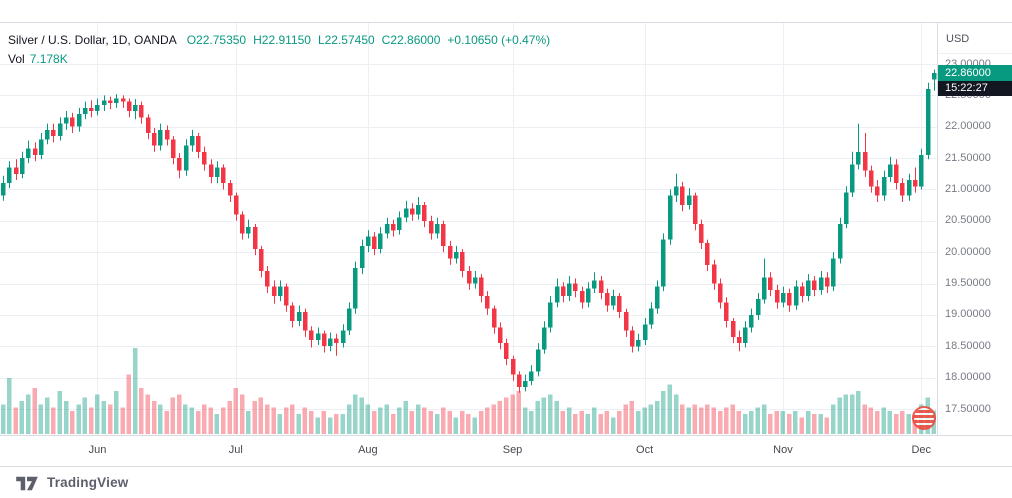 The height and width of the screenshot is (498, 1012). What do you see at coordinates (88, 482) in the screenshot?
I see `brand-name: TradingView` at bounding box center [88, 482].